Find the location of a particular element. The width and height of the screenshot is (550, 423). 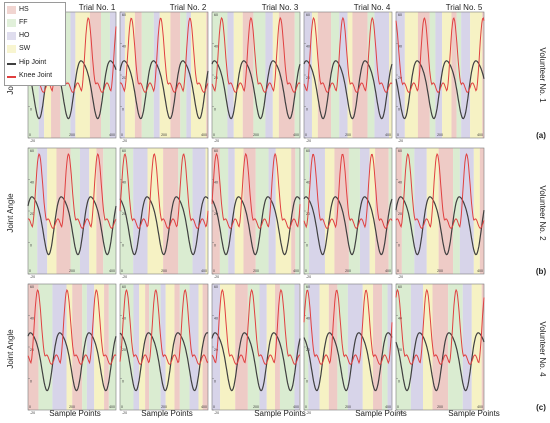

panel-label-a: (a) is located at coordinates (541, 135).